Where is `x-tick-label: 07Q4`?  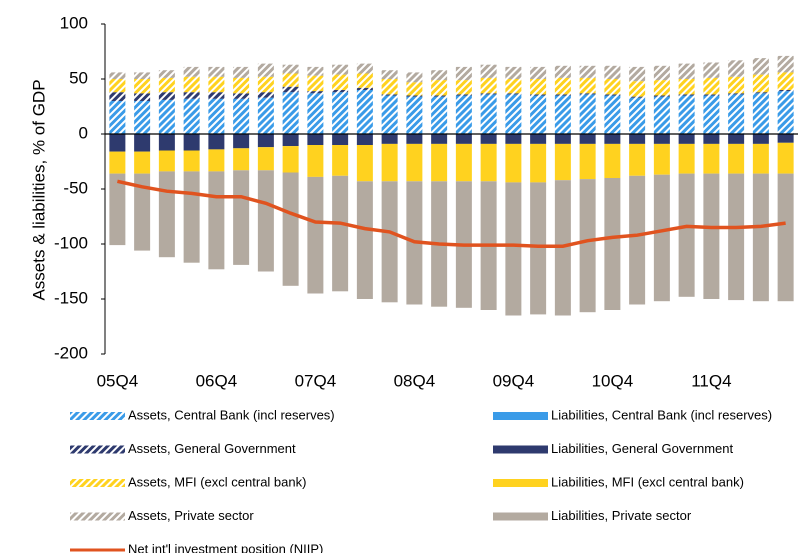
x-tick-label: 07Q4 is located at coordinates (316, 380).